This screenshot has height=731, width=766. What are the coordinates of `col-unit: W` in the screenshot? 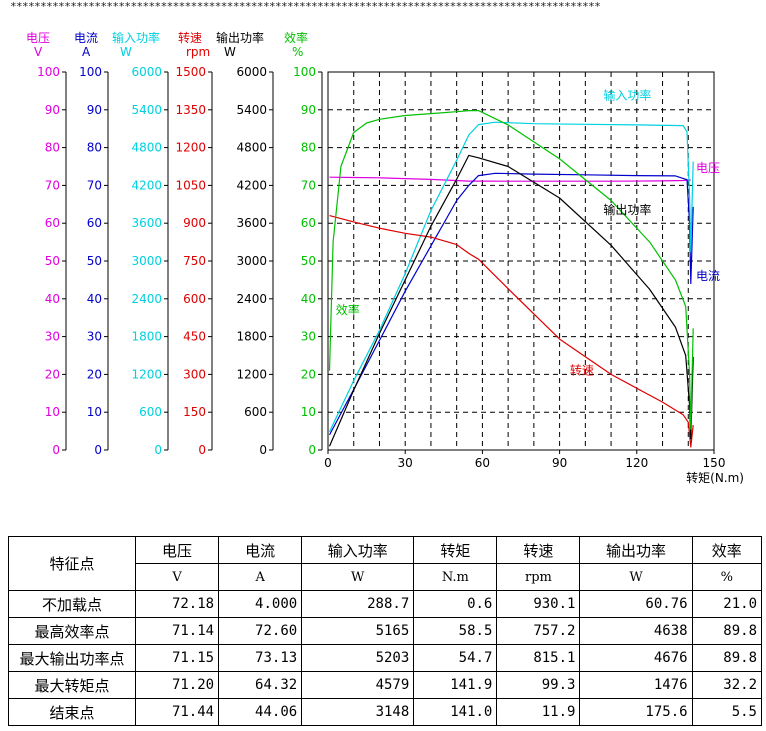 It's located at (636, 577).